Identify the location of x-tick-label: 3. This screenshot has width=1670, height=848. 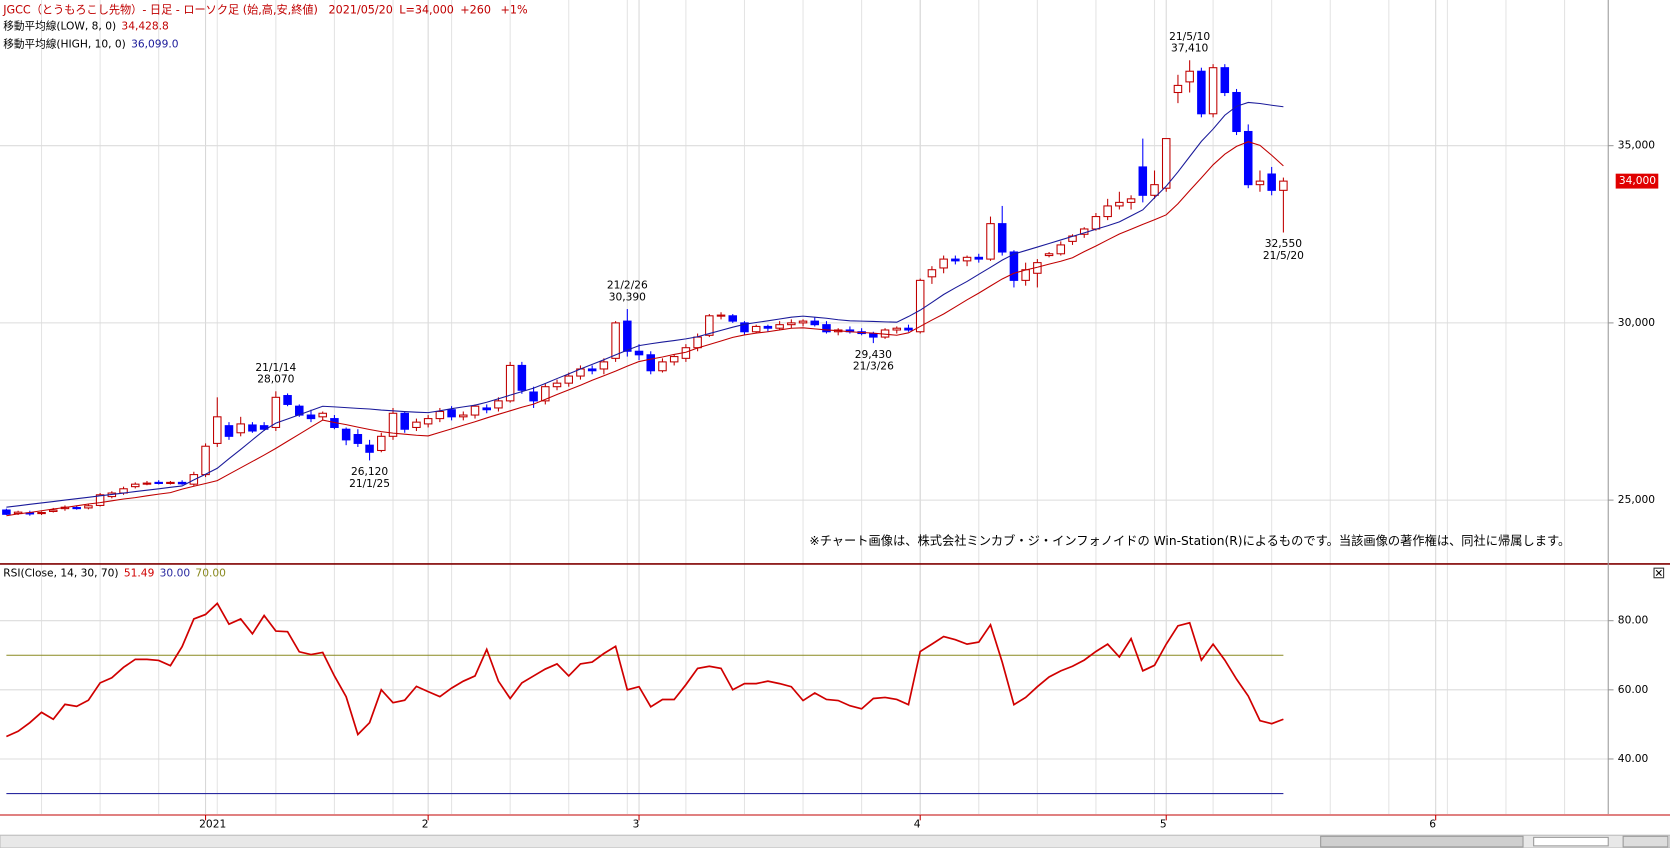
(636, 824).